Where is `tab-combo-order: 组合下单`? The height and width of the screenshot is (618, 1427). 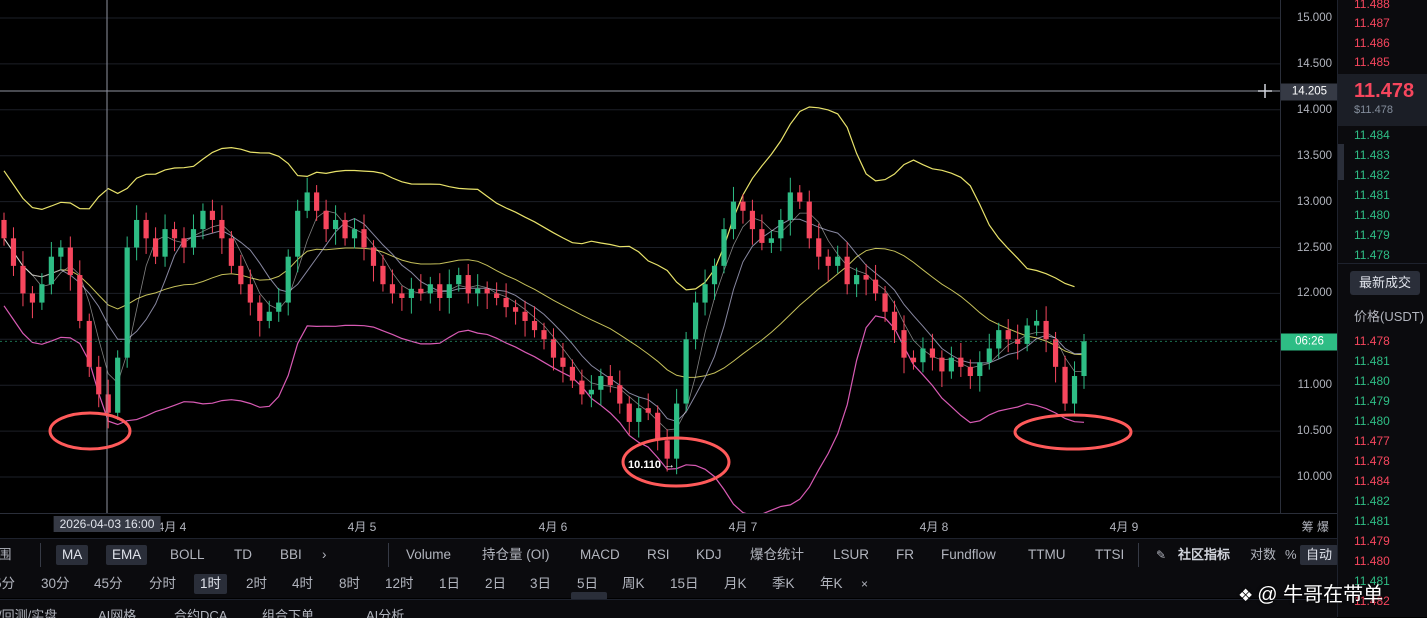 tab-combo-order: 组合下单 is located at coordinates (288, 613).